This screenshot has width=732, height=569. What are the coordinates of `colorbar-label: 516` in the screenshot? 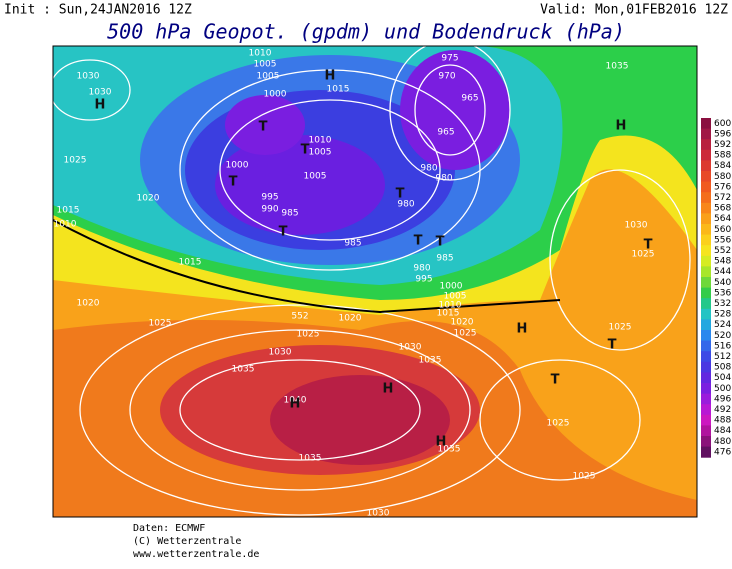 It's located at (722, 346).